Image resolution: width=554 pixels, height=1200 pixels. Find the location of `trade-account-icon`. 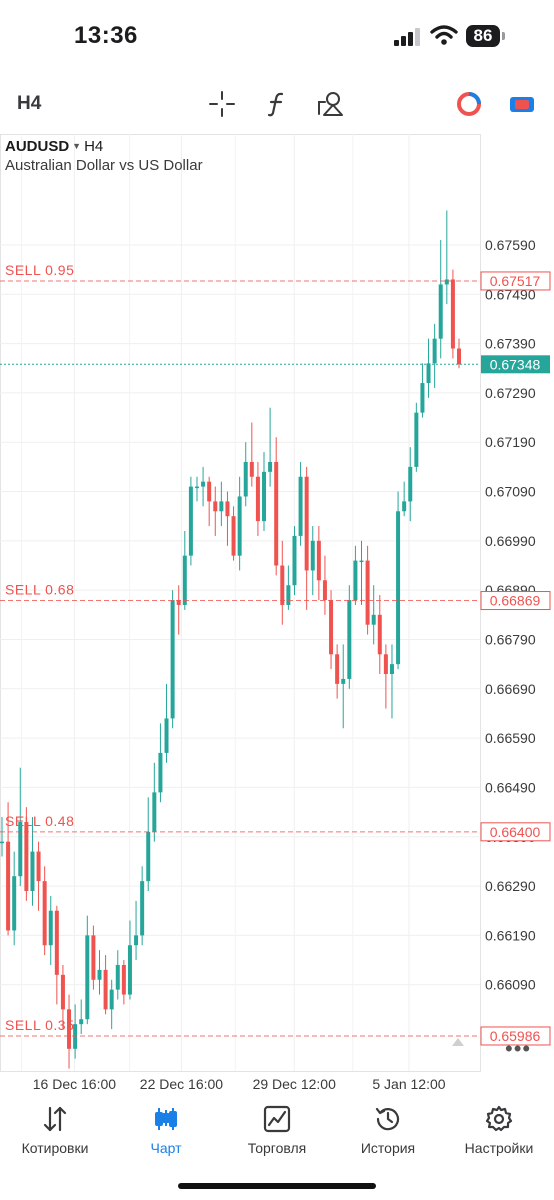

trade-account-icon is located at coordinates (469, 104).